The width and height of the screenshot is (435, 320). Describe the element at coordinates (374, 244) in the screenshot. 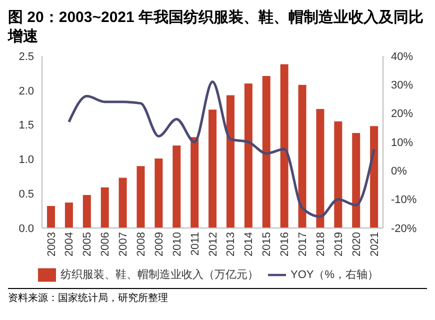

I see `x-tick-label: 2021` at that location.